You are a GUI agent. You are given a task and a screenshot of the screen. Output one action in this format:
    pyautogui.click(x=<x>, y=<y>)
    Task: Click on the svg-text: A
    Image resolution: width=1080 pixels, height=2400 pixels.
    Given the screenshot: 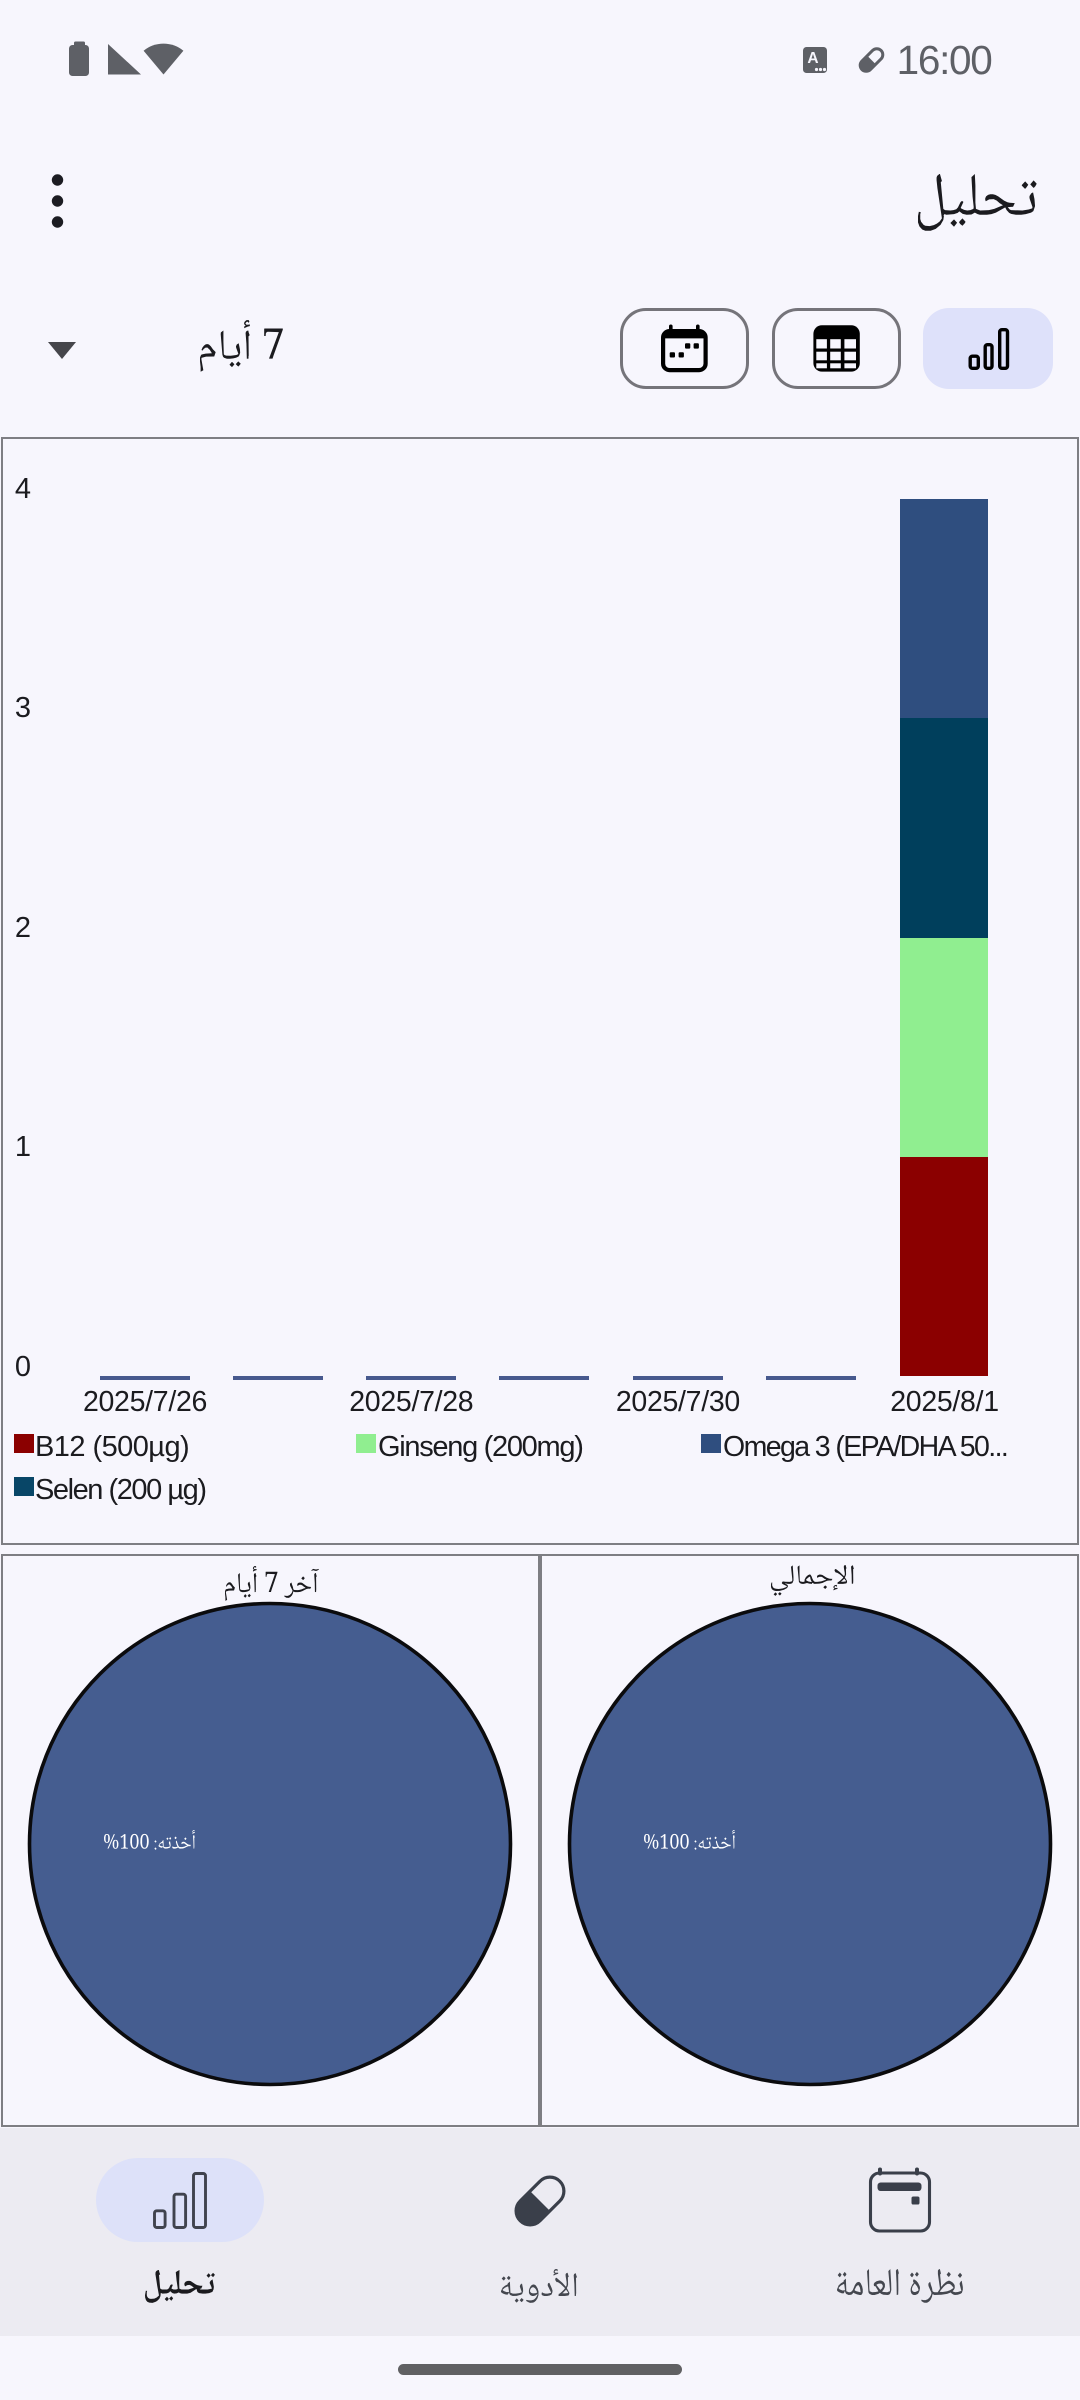 What is the action you would take?
    pyautogui.click(x=812, y=58)
    